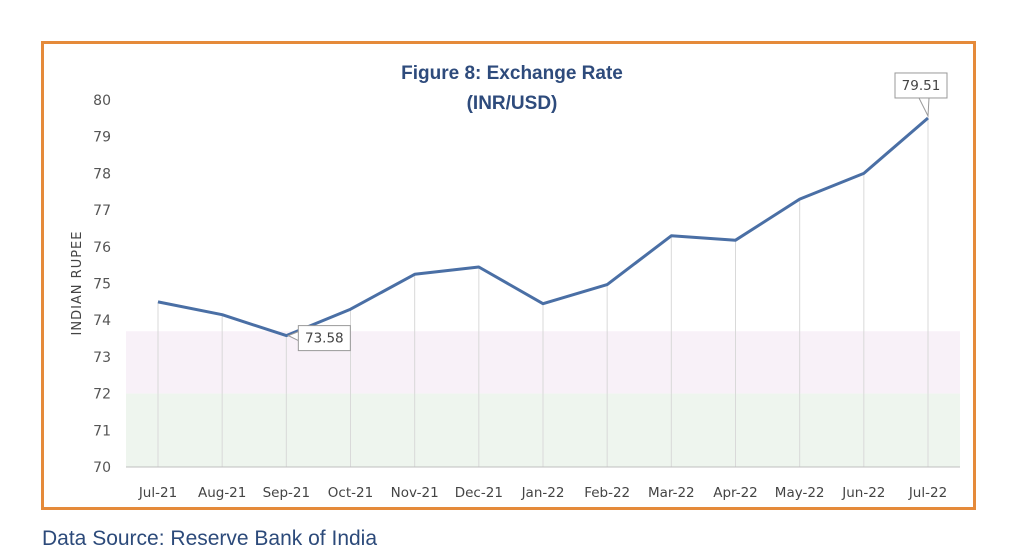 Image resolution: width=1024 pixels, height=560 pixels. I want to click on x-tick-label: Oct-21, so click(350, 493).